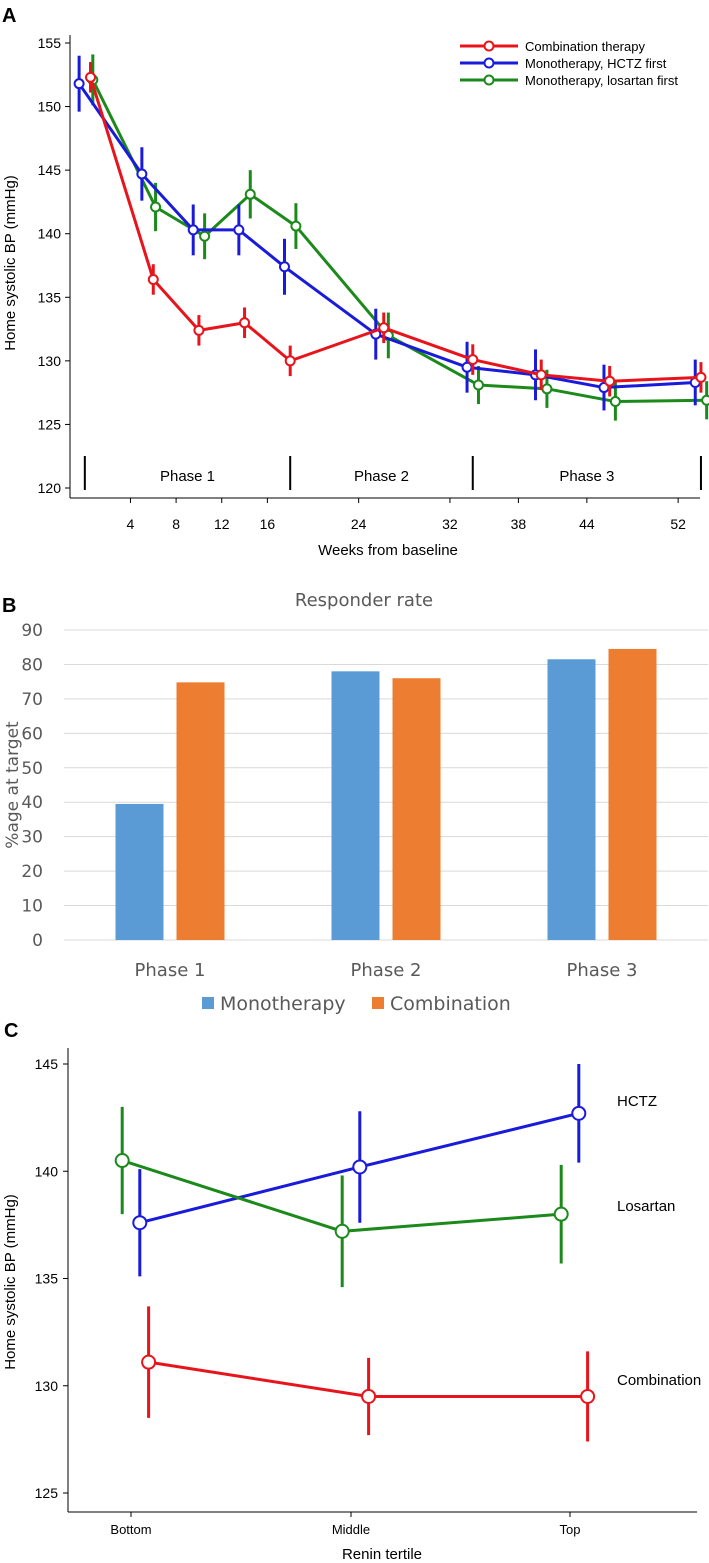 This screenshot has height=1563, width=709. What do you see at coordinates (587, 524) in the screenshot?
I see `x-tick-label: 44` at bounding box center [587, 524].